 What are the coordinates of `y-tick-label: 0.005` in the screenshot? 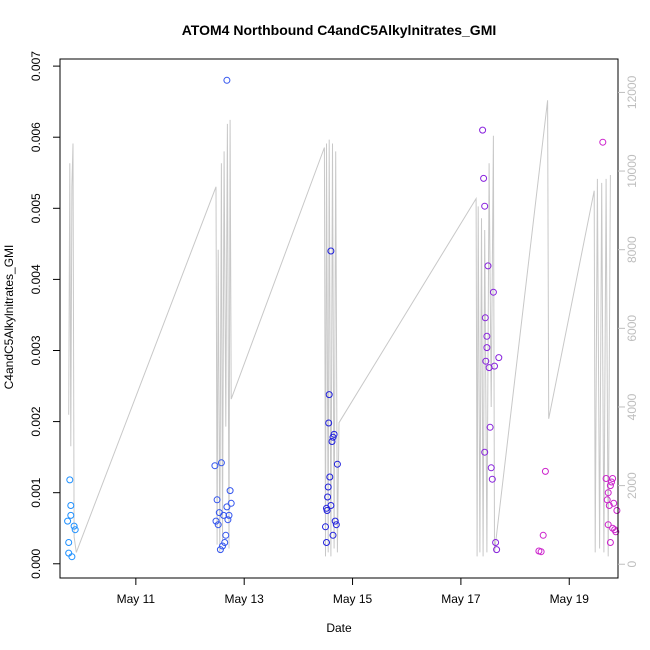 It's located at (36, 208).